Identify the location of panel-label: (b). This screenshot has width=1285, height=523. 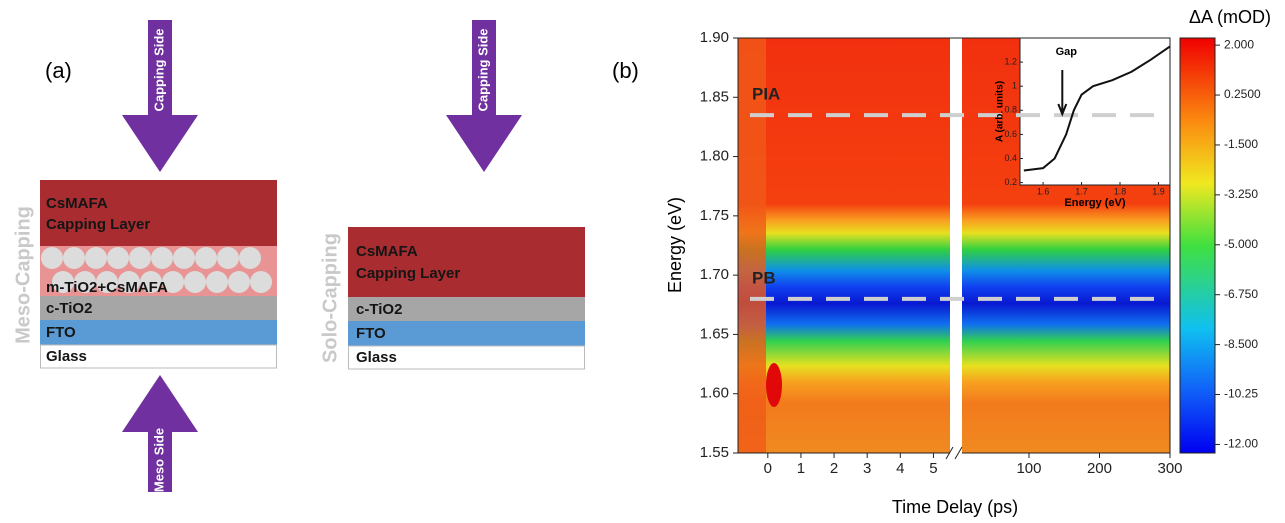
(625, 70).